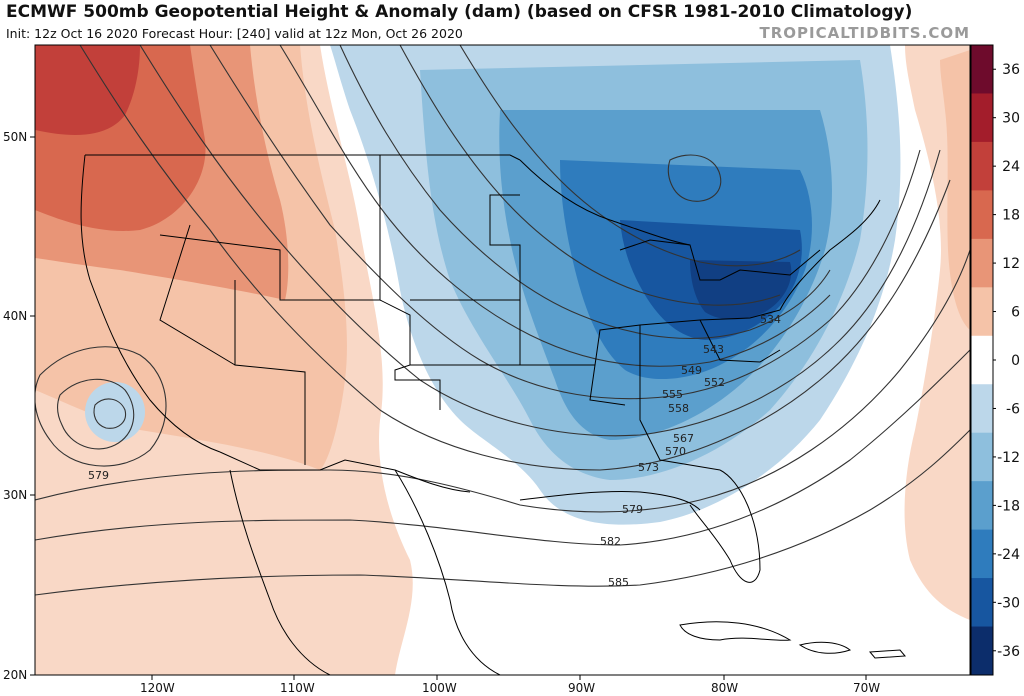 The height and width of the screenshot is (696, 1024). What do you see at coordinates (1015, 313) in the screenshot?
I see `colorbar-tick-label: 6` at bounding box center [1015, 313].